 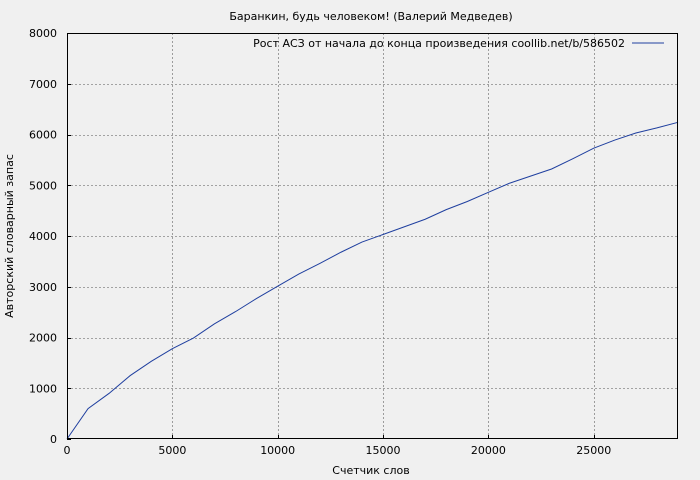 I want to click on y-tick-label: 2000, so click(x=43, y=338).